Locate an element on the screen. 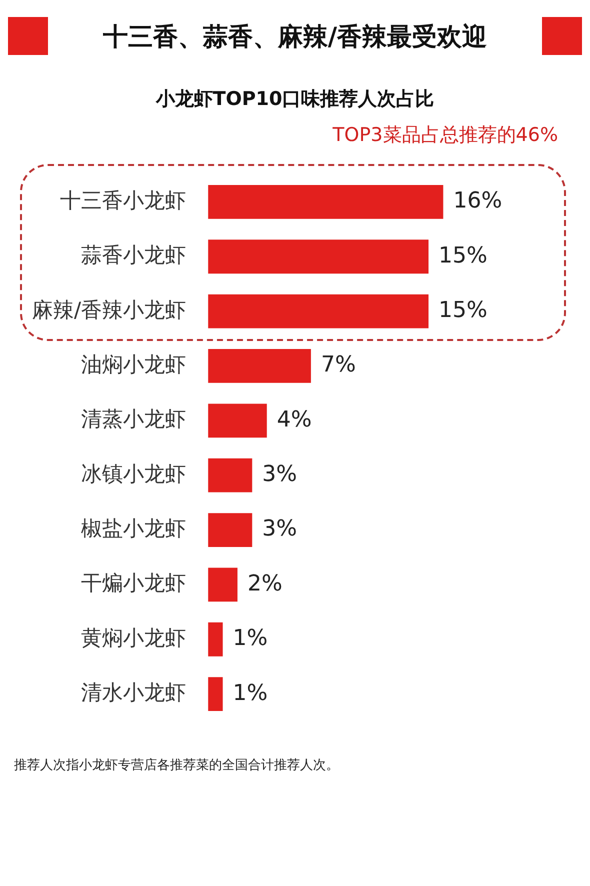 This screenshot has width=590, height=886. y-tick-label: 椒盐小龙虾 is located at coordinates (133, 528).